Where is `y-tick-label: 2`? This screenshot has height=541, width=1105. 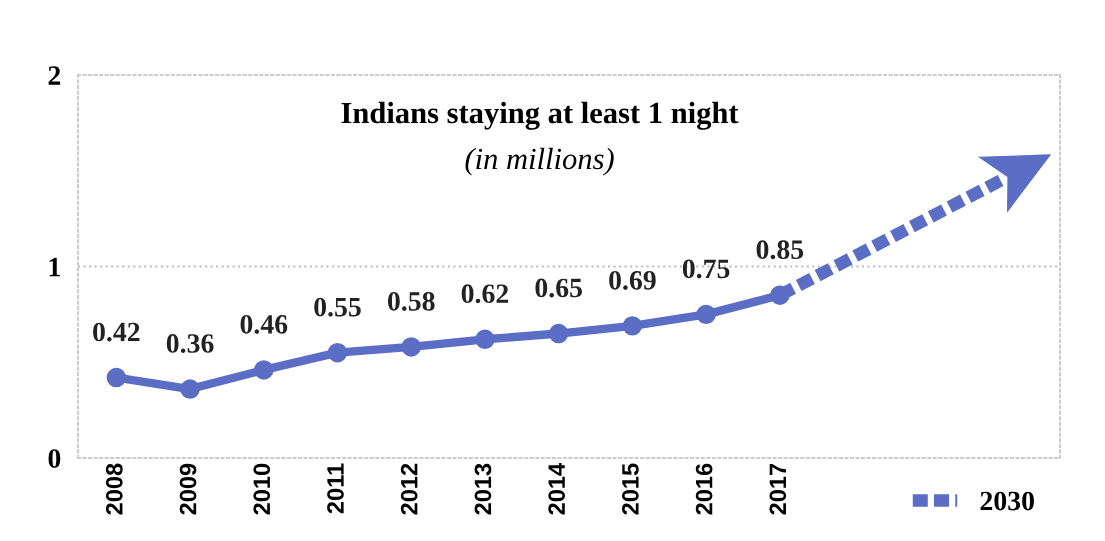 y-tick-label: 2 is located at coordinates (54, 75).